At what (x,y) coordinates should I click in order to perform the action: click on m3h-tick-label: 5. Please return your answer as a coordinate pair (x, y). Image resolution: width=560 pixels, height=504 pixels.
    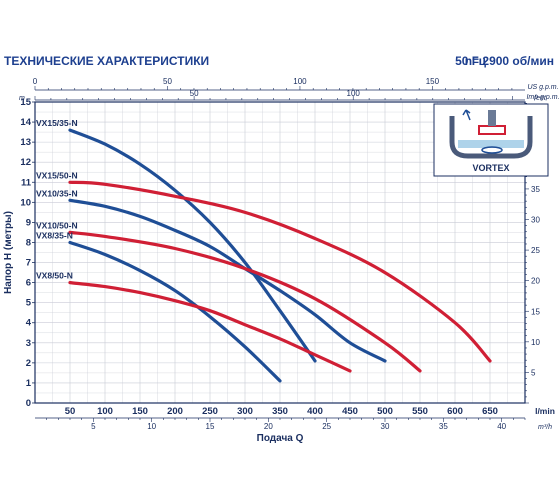
    Looking at the image, I should click on (93, 426).